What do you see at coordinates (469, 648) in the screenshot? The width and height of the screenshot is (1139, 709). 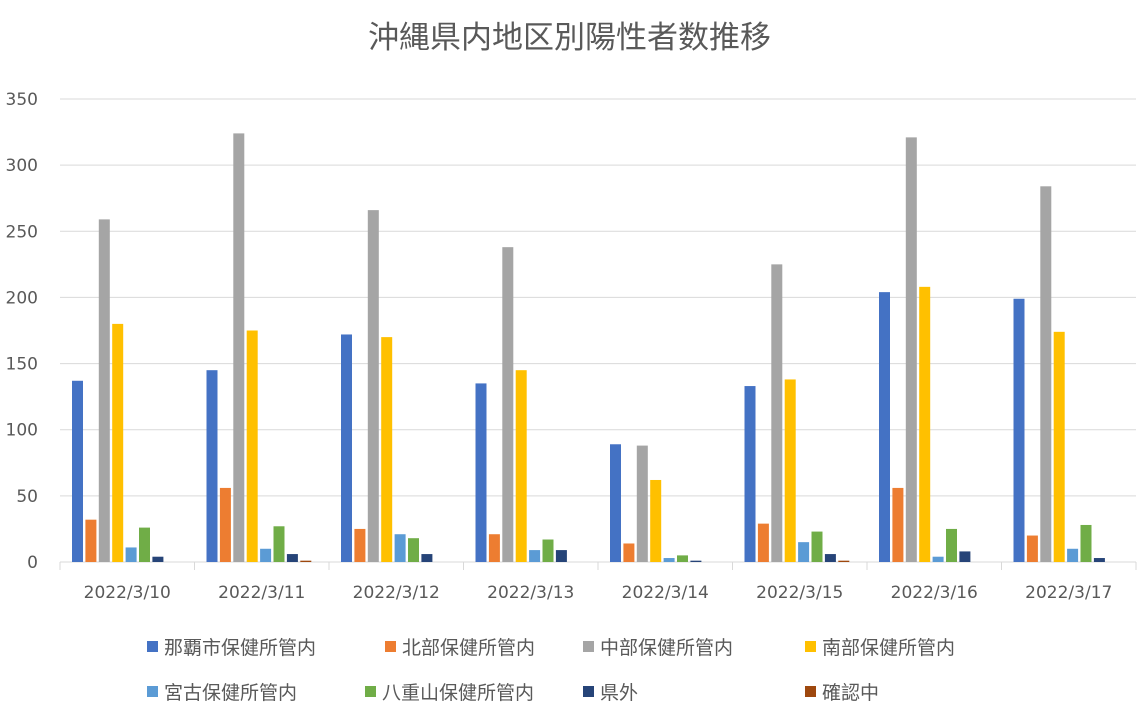 I see `legend-label: 北部保健所管内` at bounding box center [469, 648].